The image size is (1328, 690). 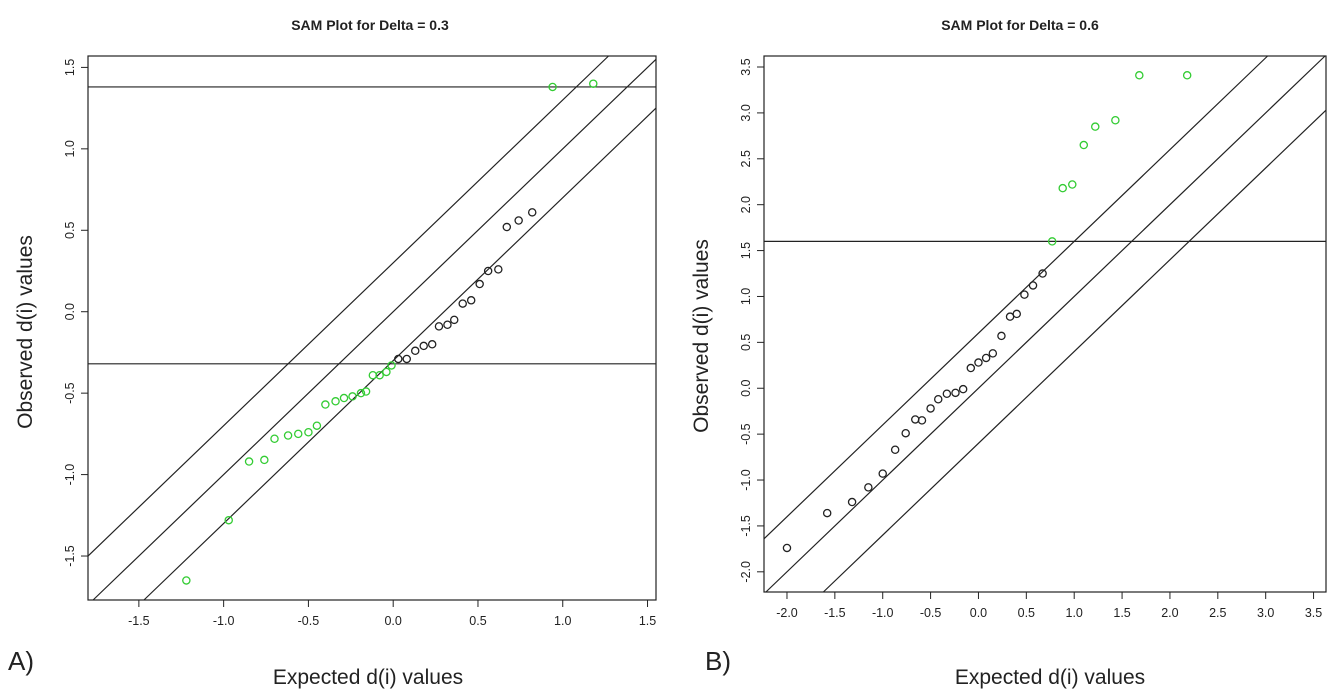 What do you see at coordinates (746, 250) in the screenshot?
I see `panel-b-y-tick-label: 1.5` at bounding box center [746, 250].